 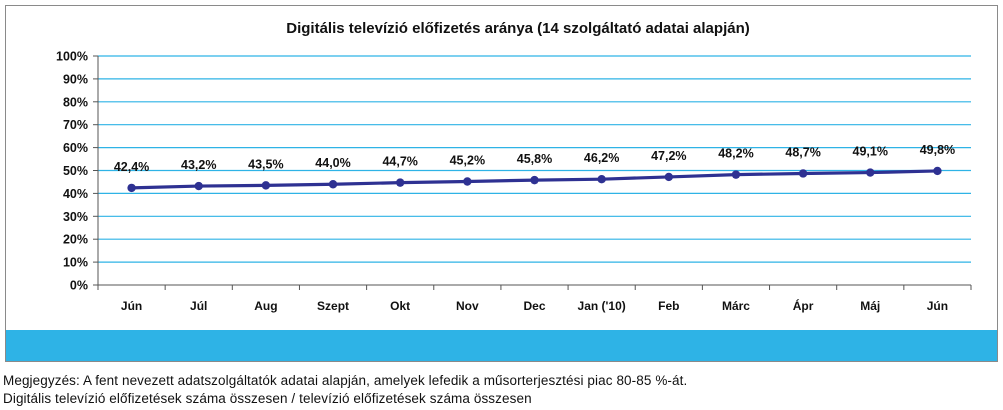 What do you see at coordinates (75, 217) in the screenshot?
I see `y-tick-label: 30%` at bounding box center [75, 217].